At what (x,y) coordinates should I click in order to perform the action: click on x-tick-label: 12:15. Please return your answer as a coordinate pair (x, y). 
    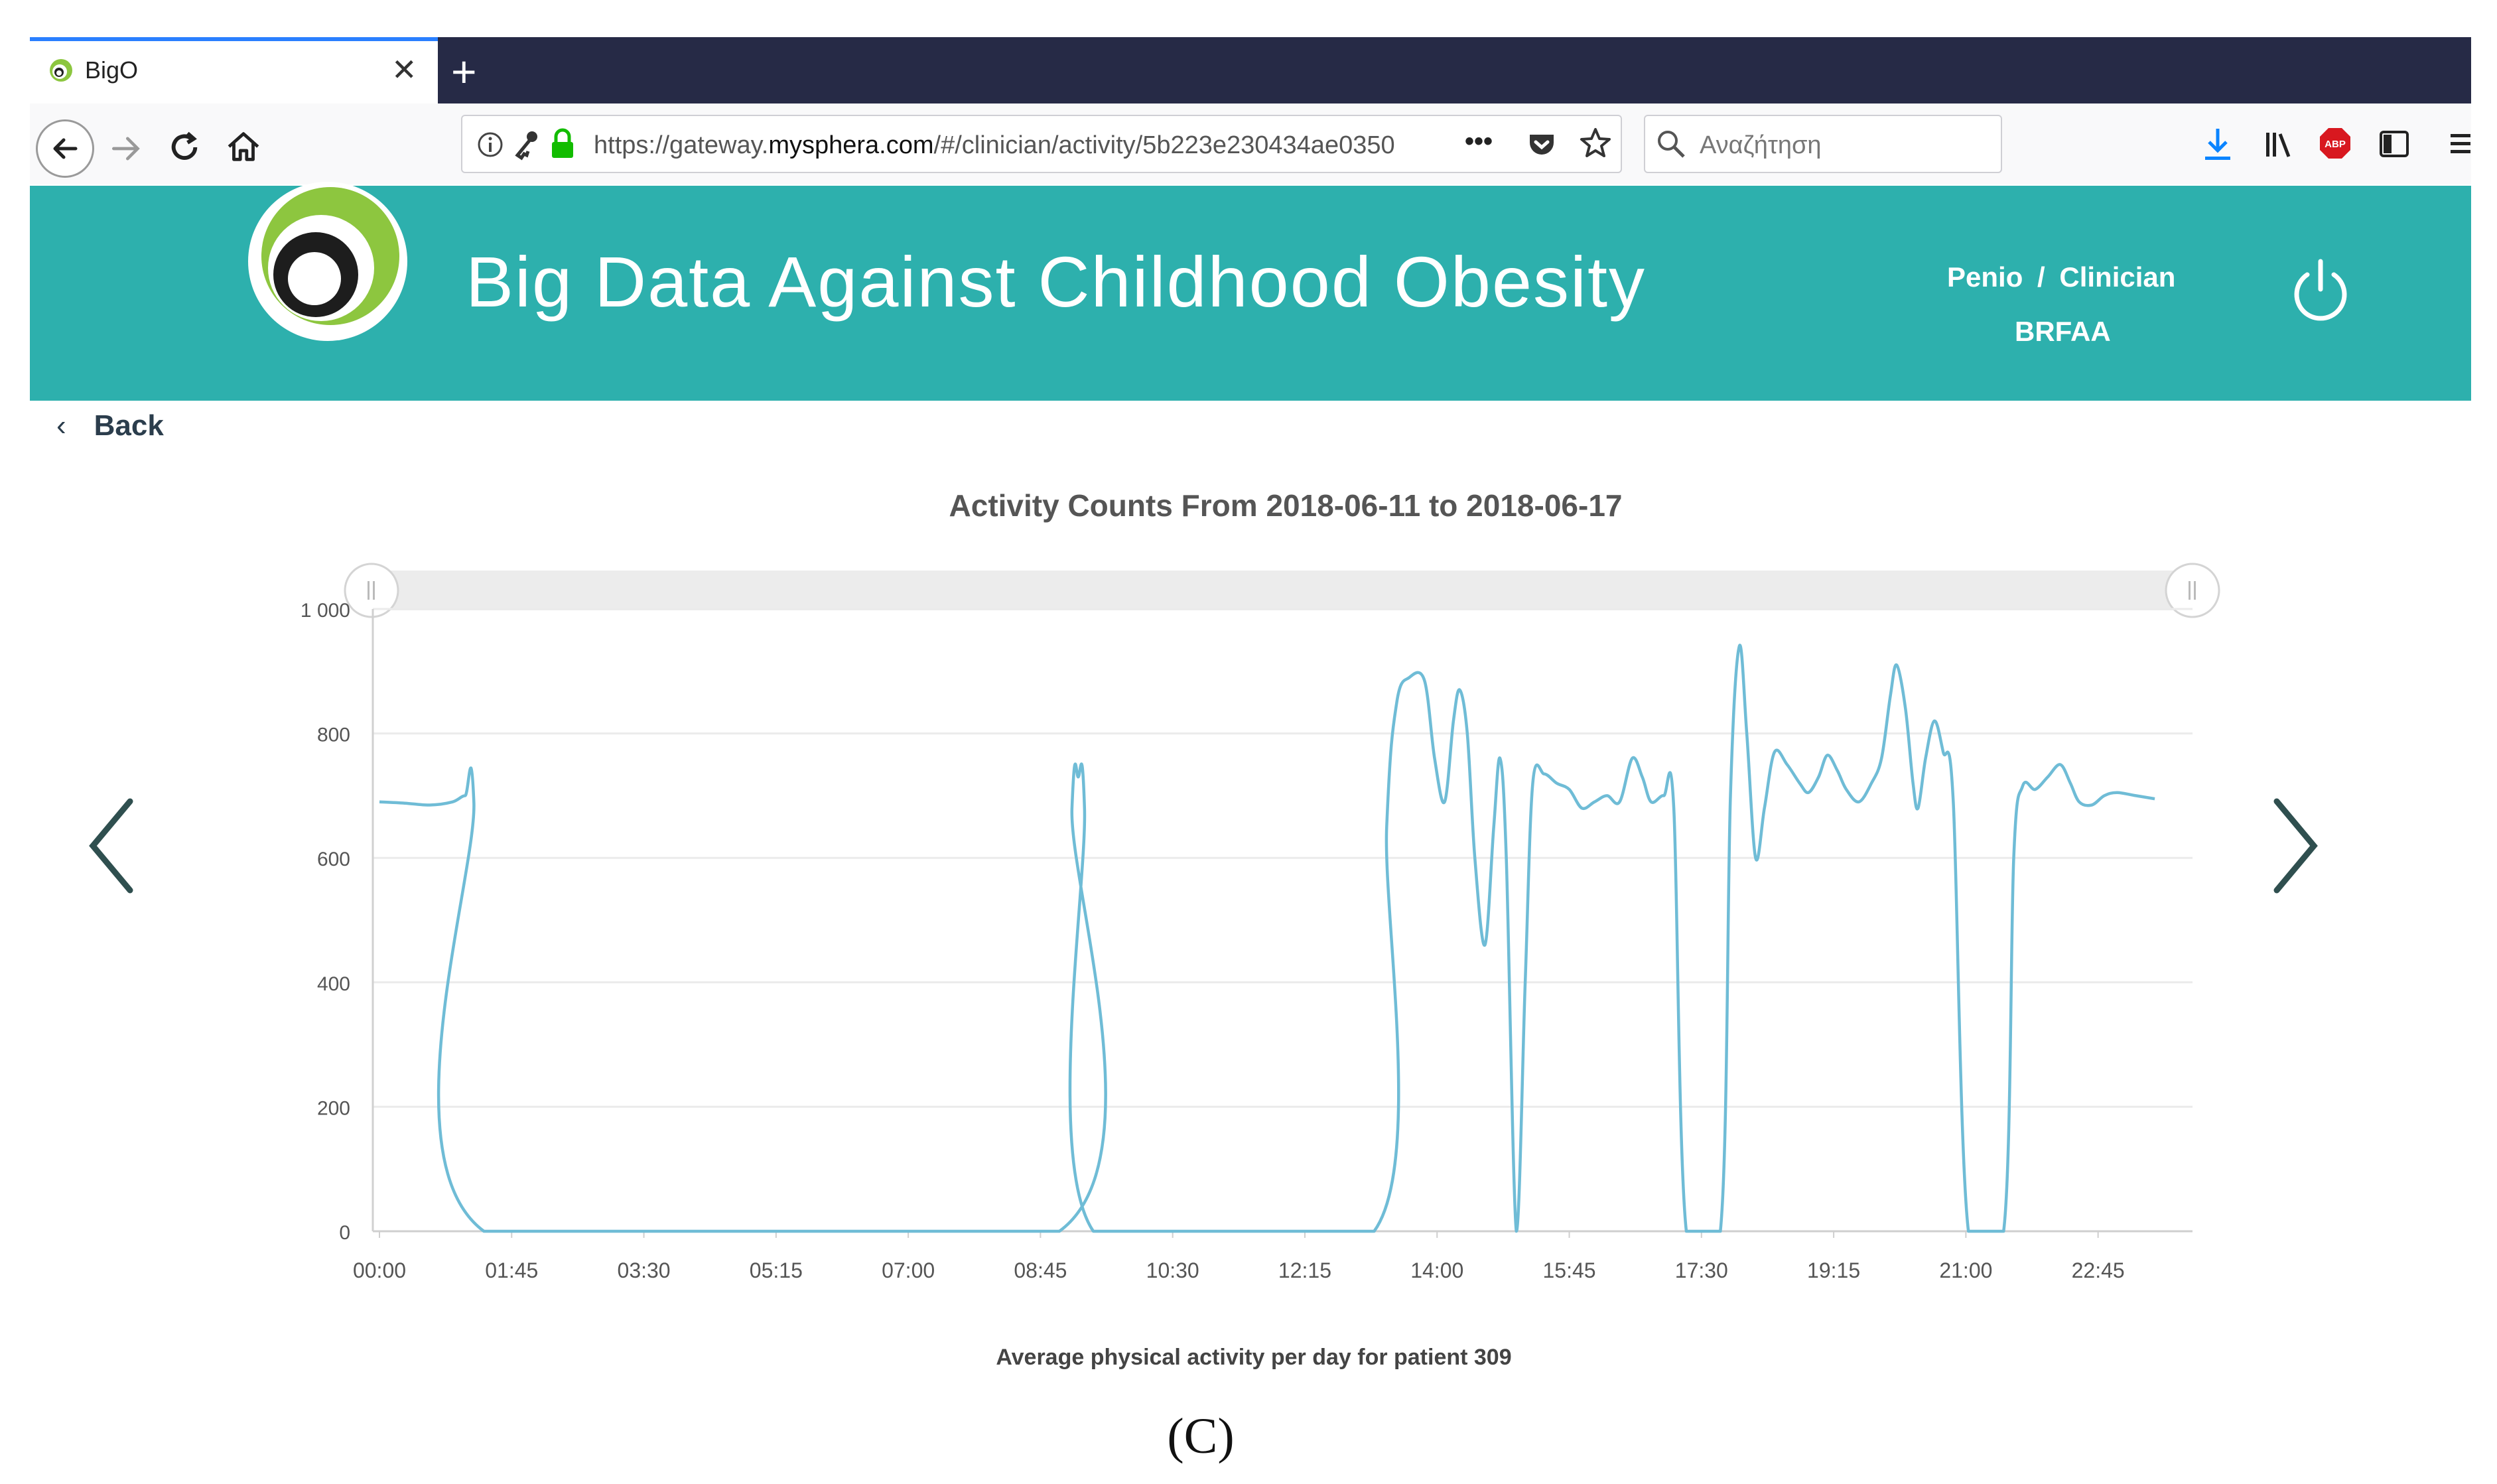
    Looking at the image, I should click on (1304, 1270).